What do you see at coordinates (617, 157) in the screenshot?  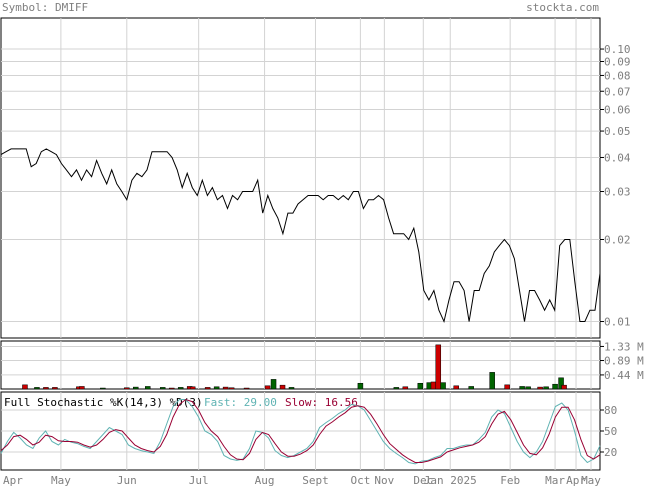 I see `price-y-tick-label: 0.04` at bounding box center [617, 157].